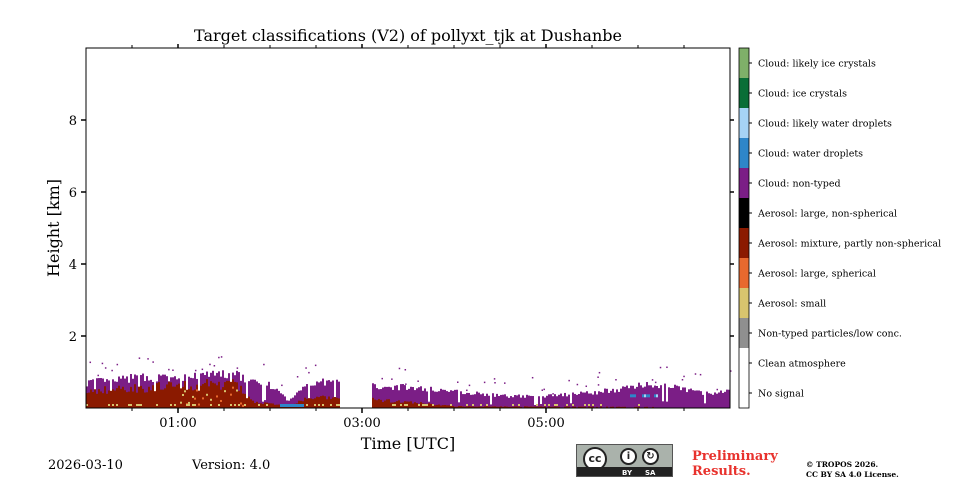 The image size is (960, 480). Describe the element at coordinates (802, 94) in the screenshot. I see `legend-entry-label: Cloud: ice crystals` at that location.